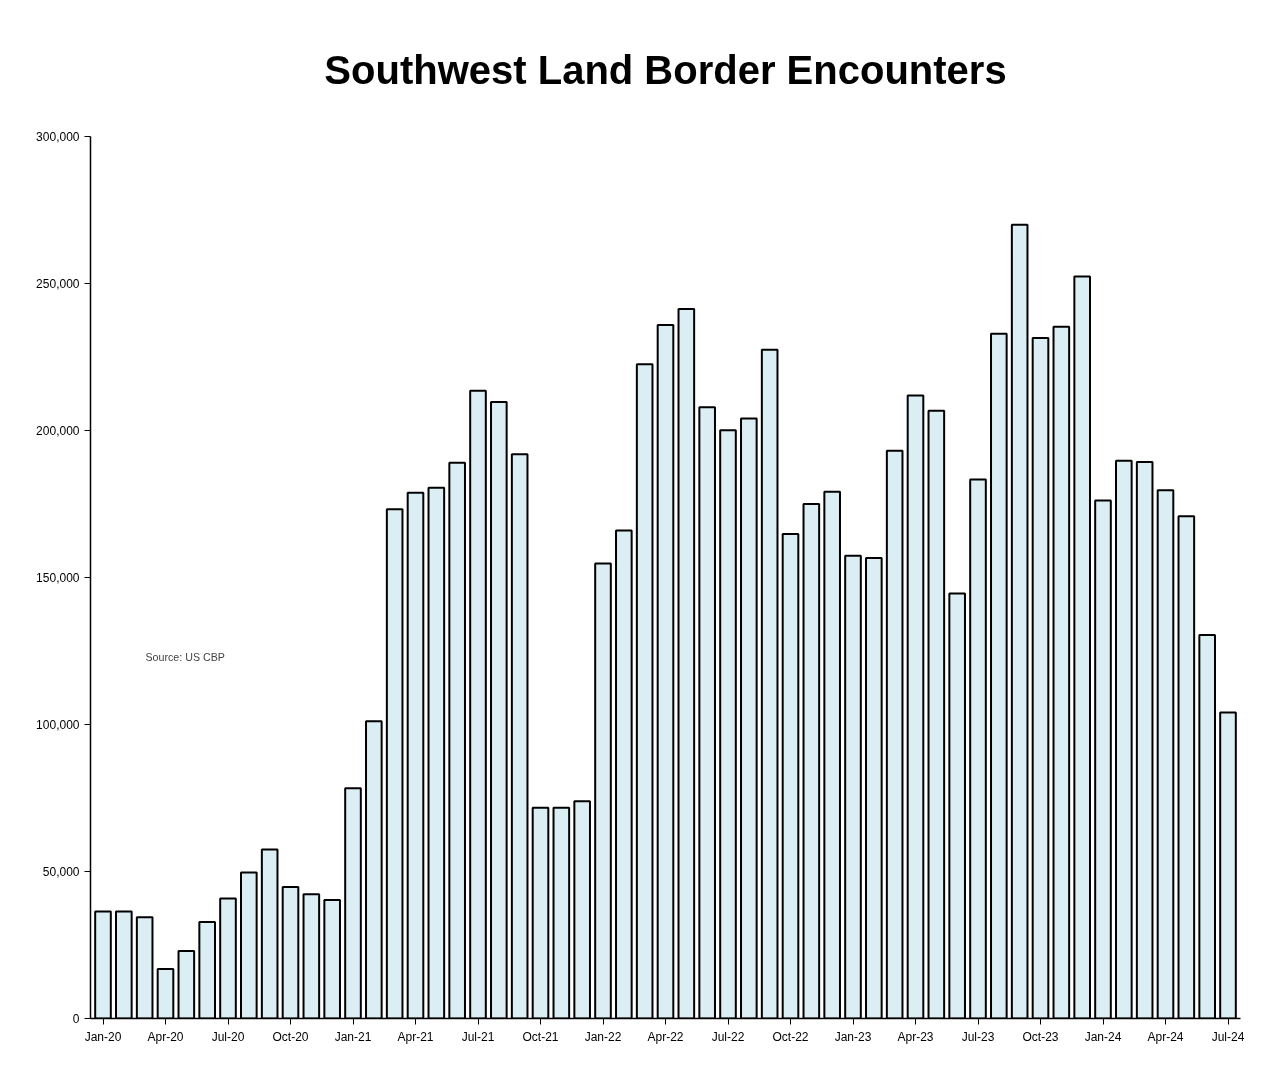 Image resolution: width=1271 pixels, height=1074 pixels. I want to click on x-tick-label: Apr-21, so click(415, 1036).